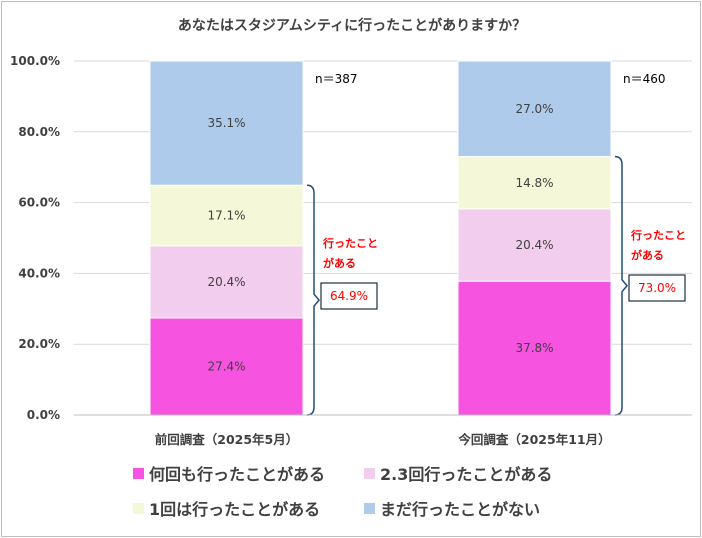 Image resolution: width=702 pixels, height=538 pixels. What do you see at coordinates (35, 61) in the screenshot?
I see `y-tick-label: 100.0%` at bounding box center [35, 61].